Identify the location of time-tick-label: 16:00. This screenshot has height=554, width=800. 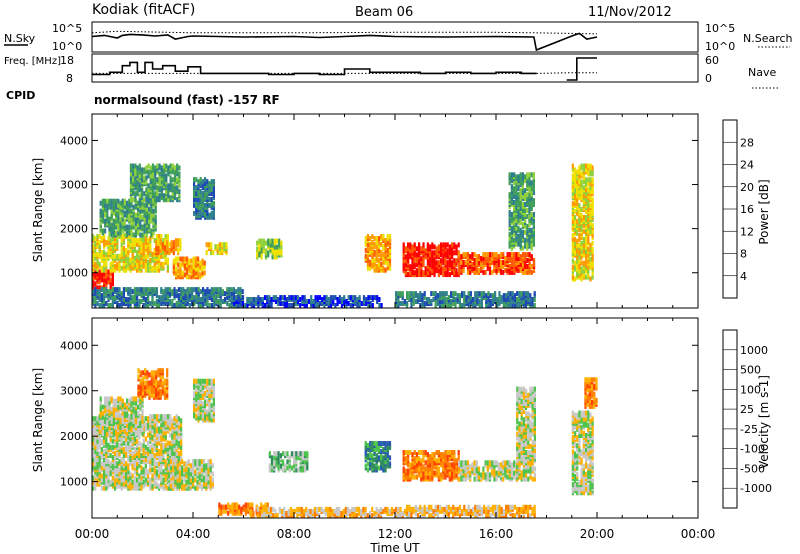
(496, 534).